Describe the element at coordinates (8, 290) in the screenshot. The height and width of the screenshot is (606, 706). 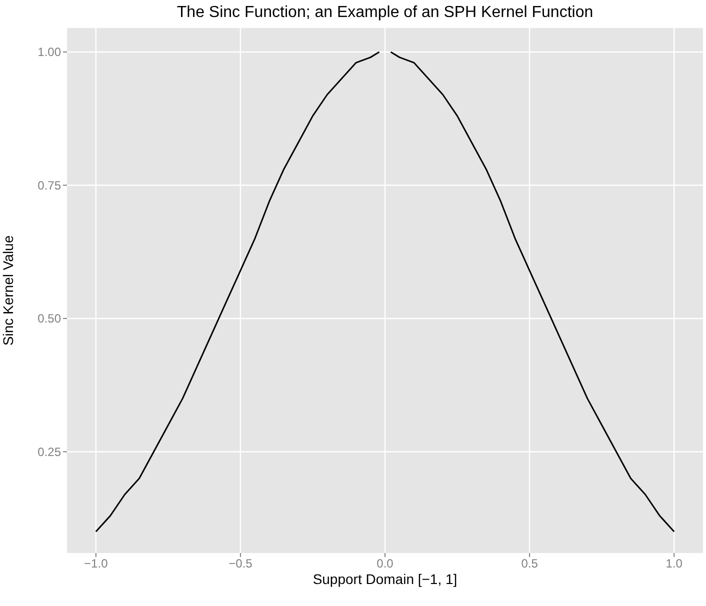
I see `y-axis-title: Sinc Kernel Value` at that location.